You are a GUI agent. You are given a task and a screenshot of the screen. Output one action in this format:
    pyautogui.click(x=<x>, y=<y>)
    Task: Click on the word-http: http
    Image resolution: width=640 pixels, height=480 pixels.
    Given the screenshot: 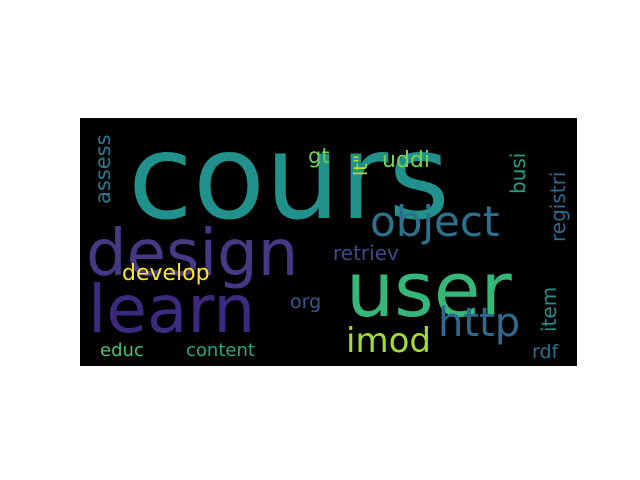 What is the action you would take?
    pyautogui.click(x=479, y=323)
    